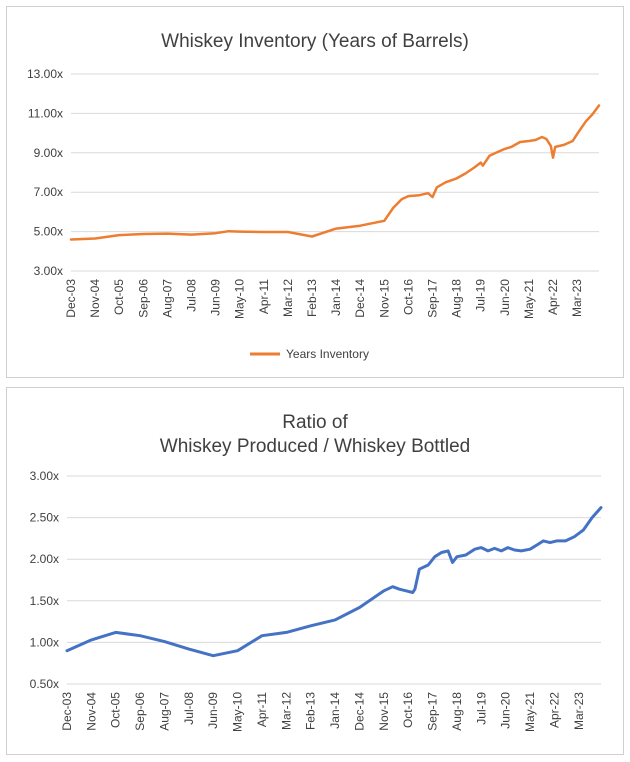  I want to click on y-tick-label: 11.00x, so click(45, 113).